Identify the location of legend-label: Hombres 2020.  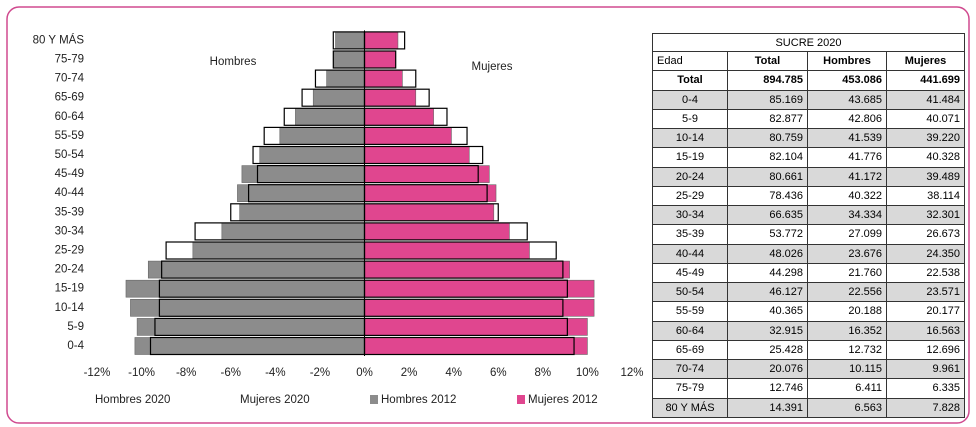
(132, 400).